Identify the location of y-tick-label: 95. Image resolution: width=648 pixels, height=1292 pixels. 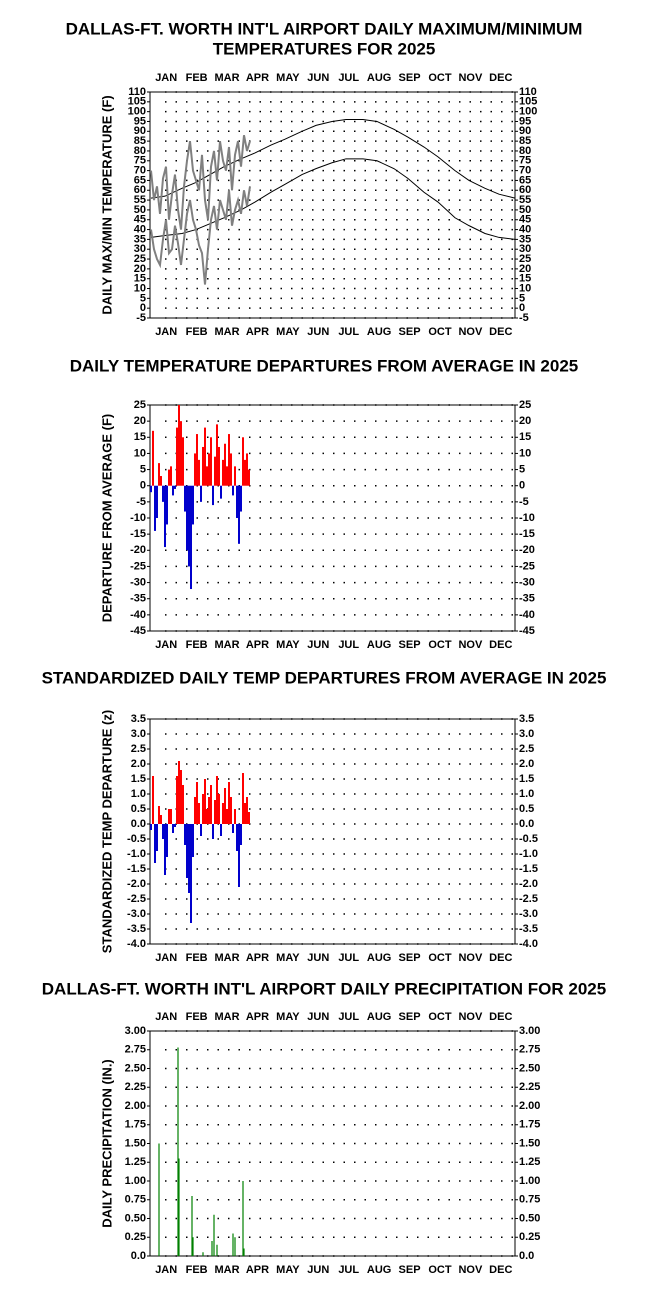
(140, 121).